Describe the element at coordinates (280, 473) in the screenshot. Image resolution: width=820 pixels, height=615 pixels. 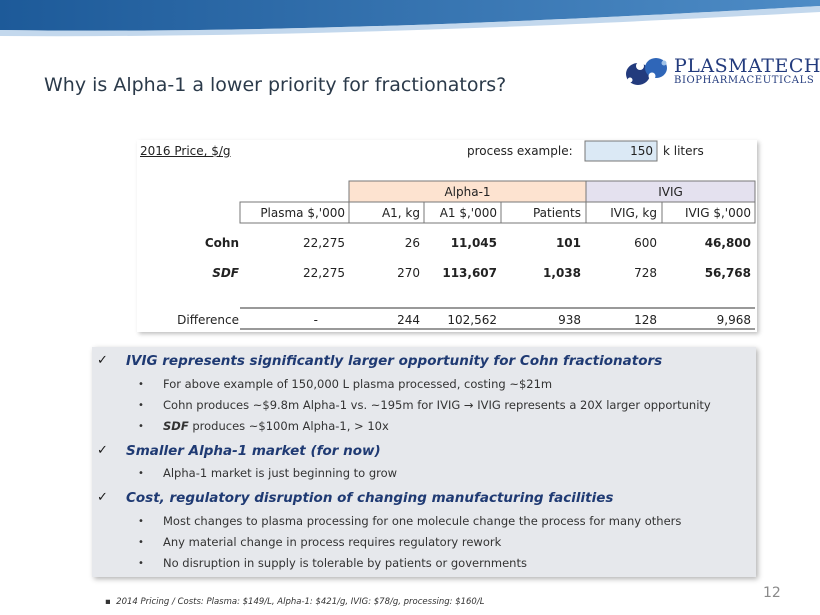
I see `bullet-text: Alpha-1 market is just beginning to grow` at that location.